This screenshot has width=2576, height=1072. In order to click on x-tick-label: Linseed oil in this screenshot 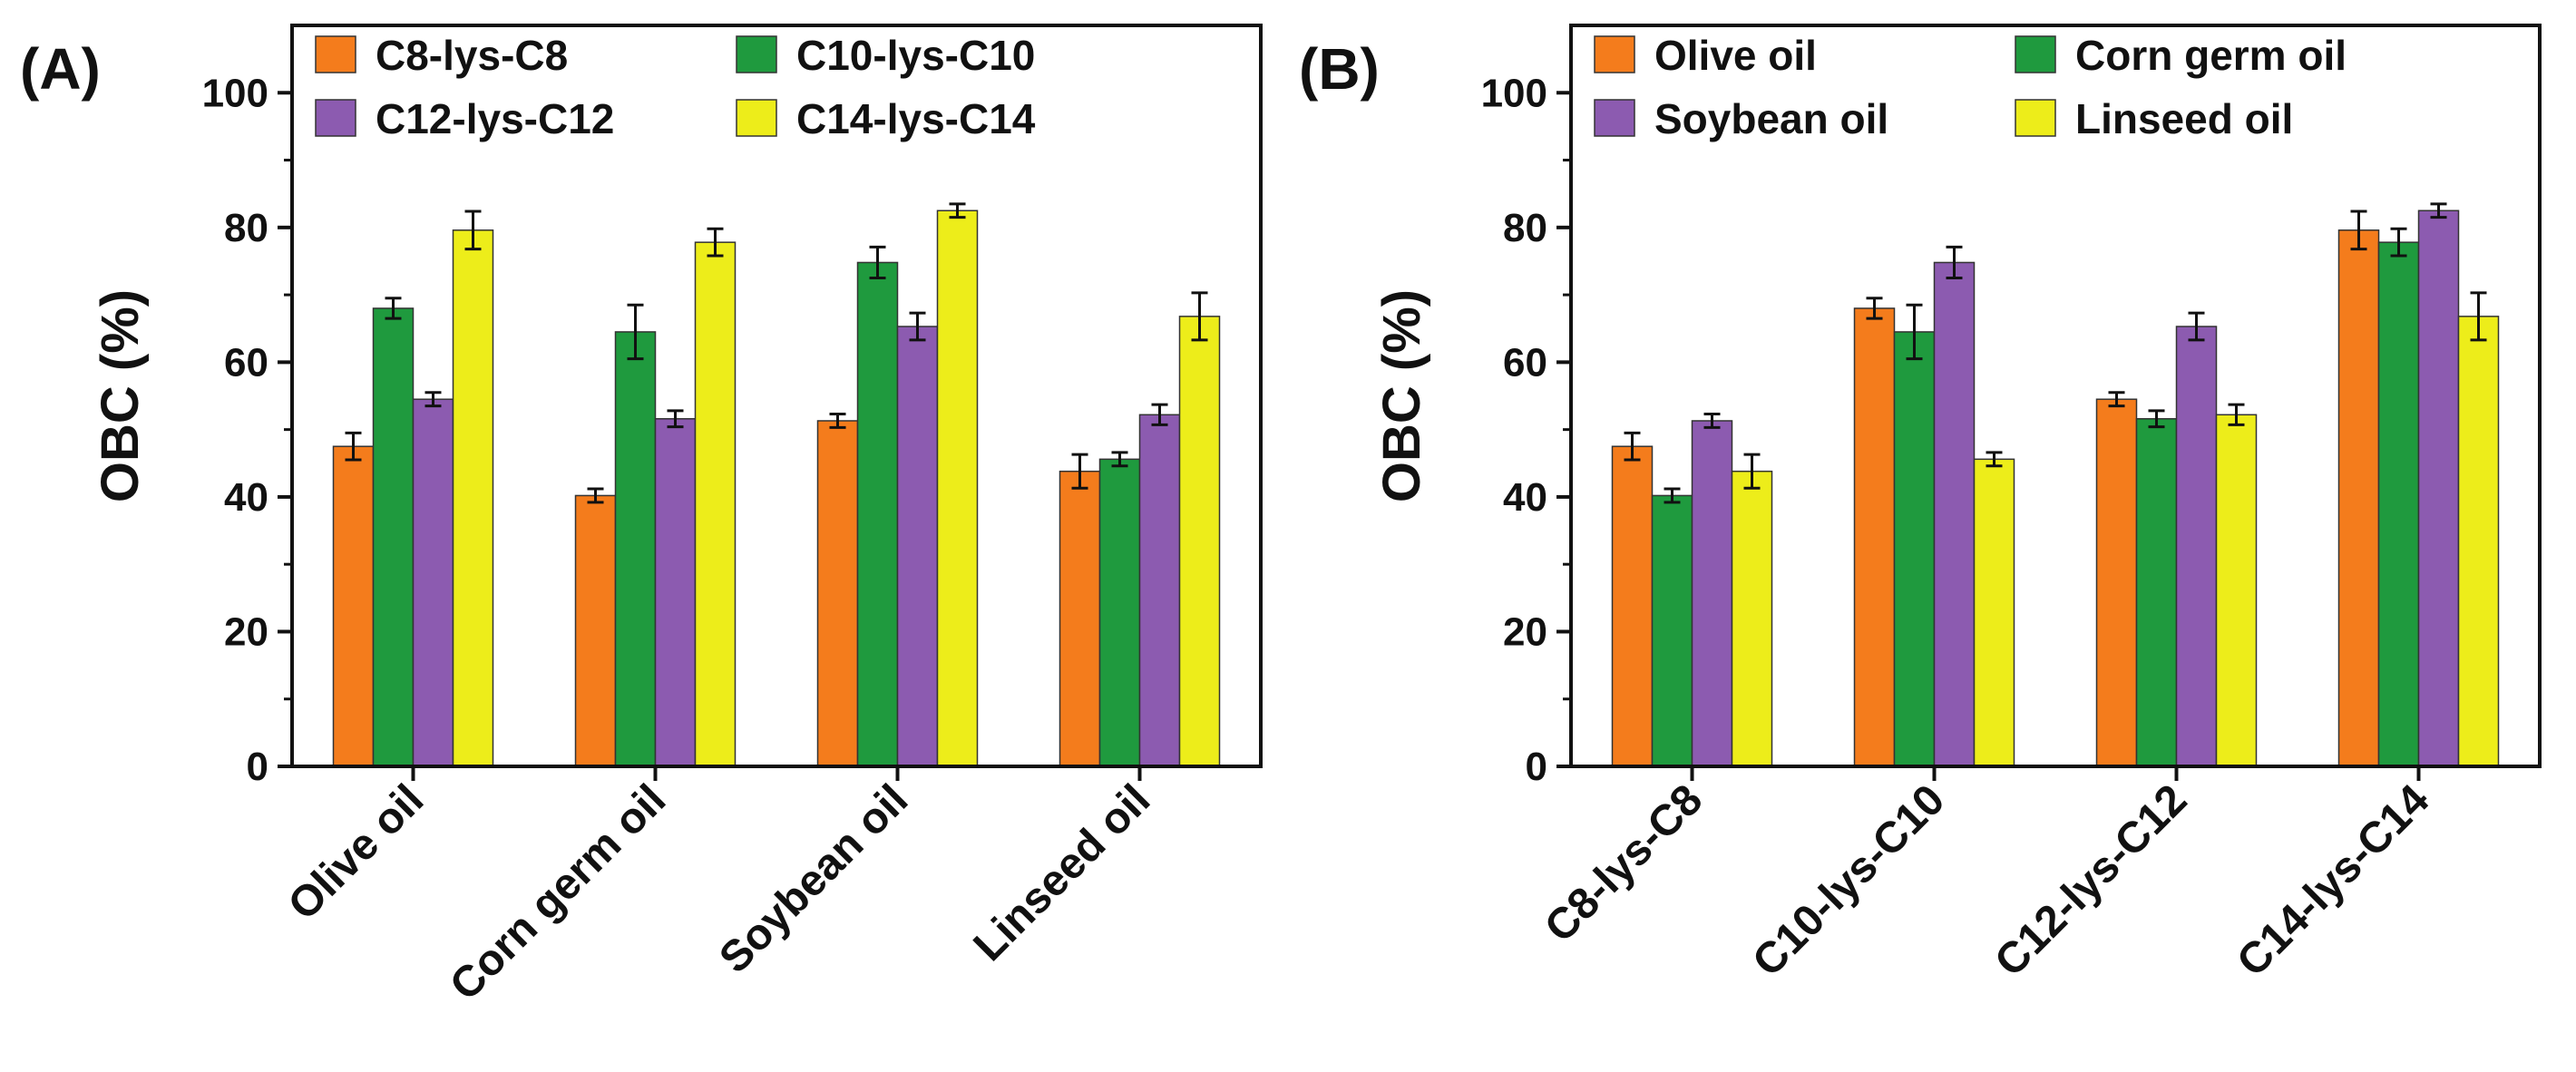, I will do `click(1062, 872)`.